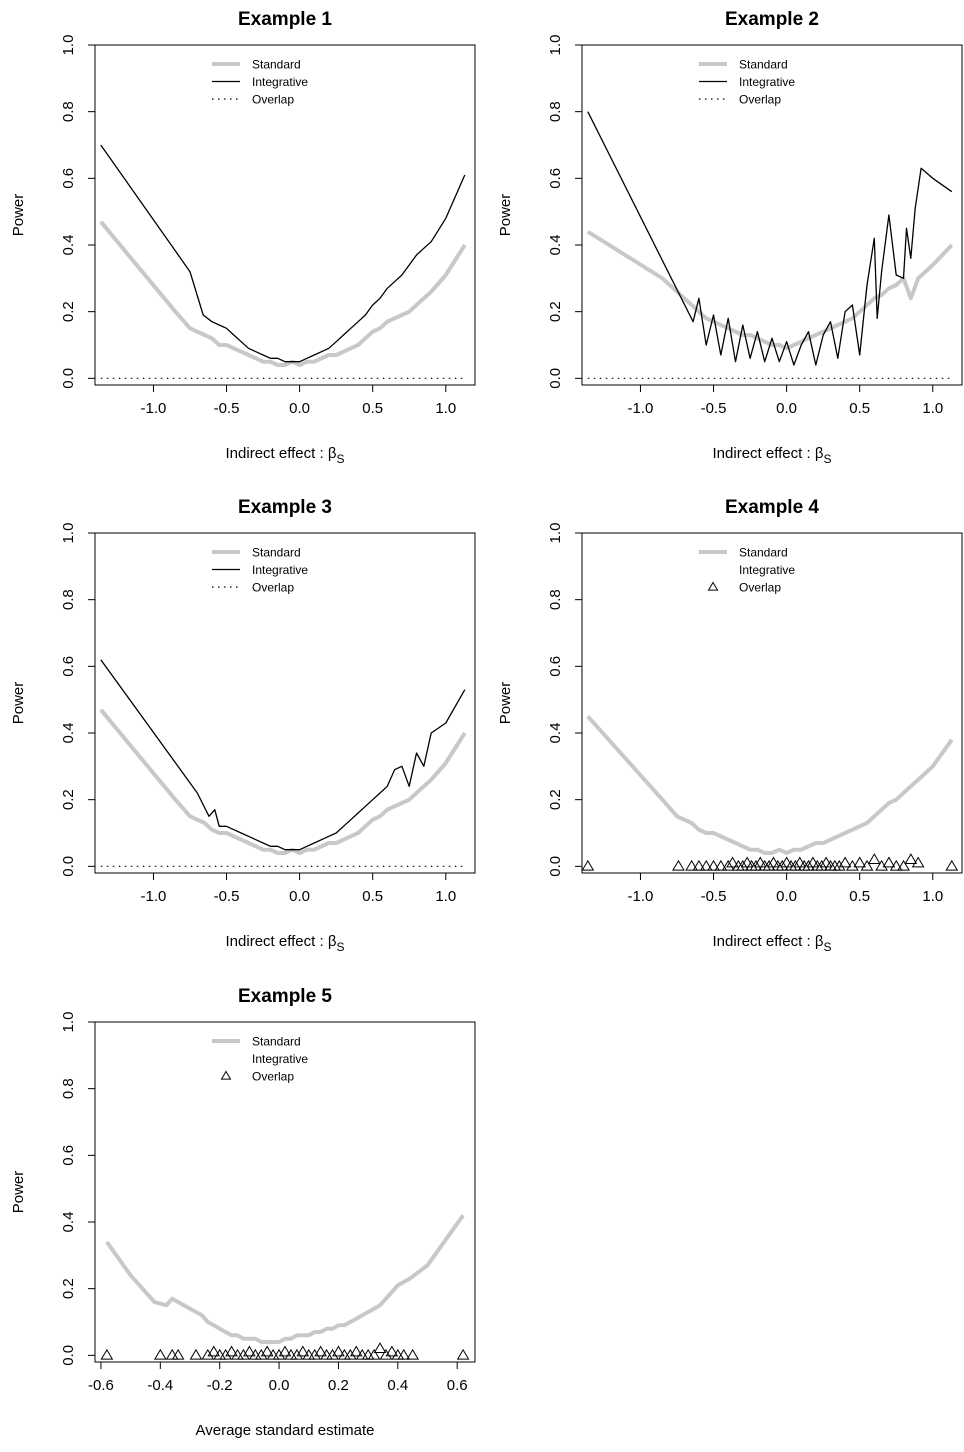 The width and height of the screenshot is (964, 1452). I want to click on x-tick-label: -1.0, so click(641, 896).